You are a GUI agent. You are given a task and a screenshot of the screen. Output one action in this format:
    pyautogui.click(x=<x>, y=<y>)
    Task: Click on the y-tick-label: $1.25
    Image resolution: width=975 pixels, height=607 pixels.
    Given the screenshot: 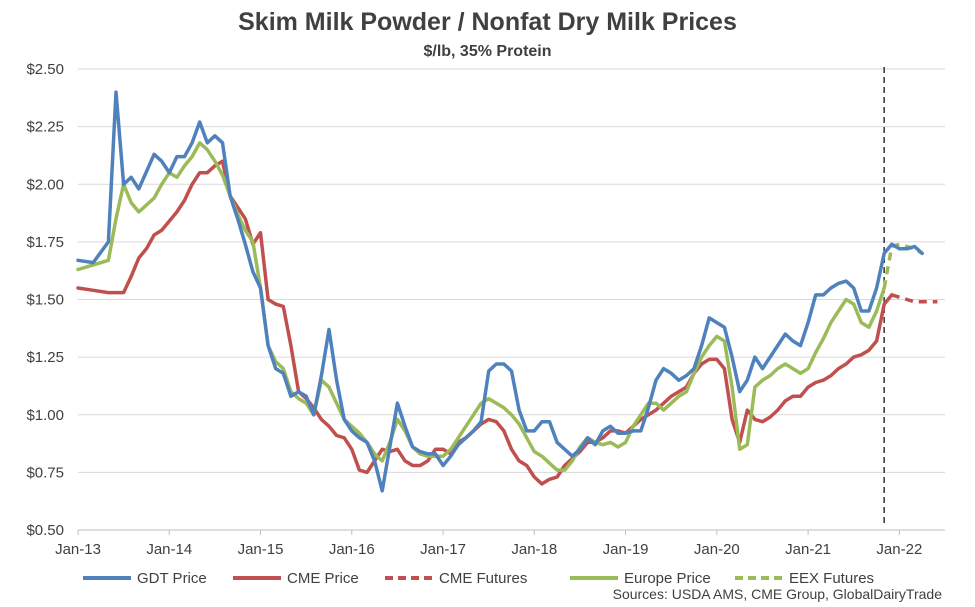 What is the action you would take?
    pyautogui.click(x=45, y=357)
    